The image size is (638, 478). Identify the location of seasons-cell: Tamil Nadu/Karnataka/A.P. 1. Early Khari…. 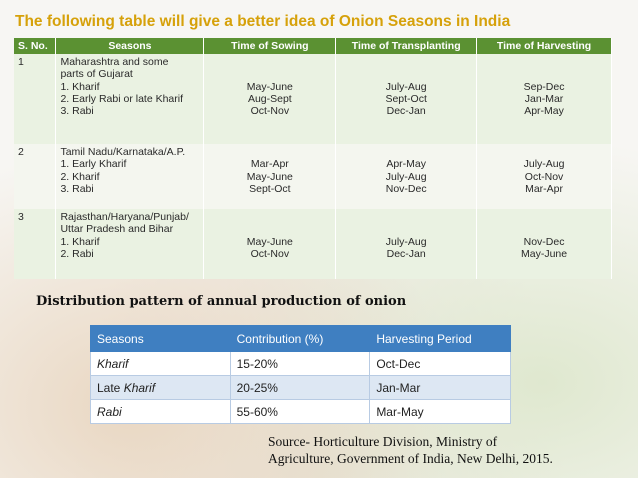
(130, 176).